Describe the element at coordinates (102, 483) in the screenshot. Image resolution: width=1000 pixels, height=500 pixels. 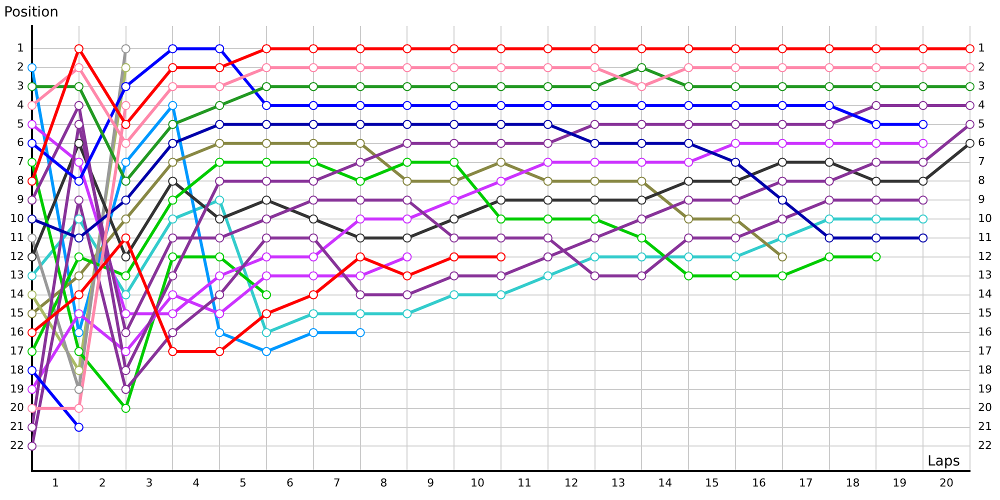
I see `x-tick-label: 2` at that location.